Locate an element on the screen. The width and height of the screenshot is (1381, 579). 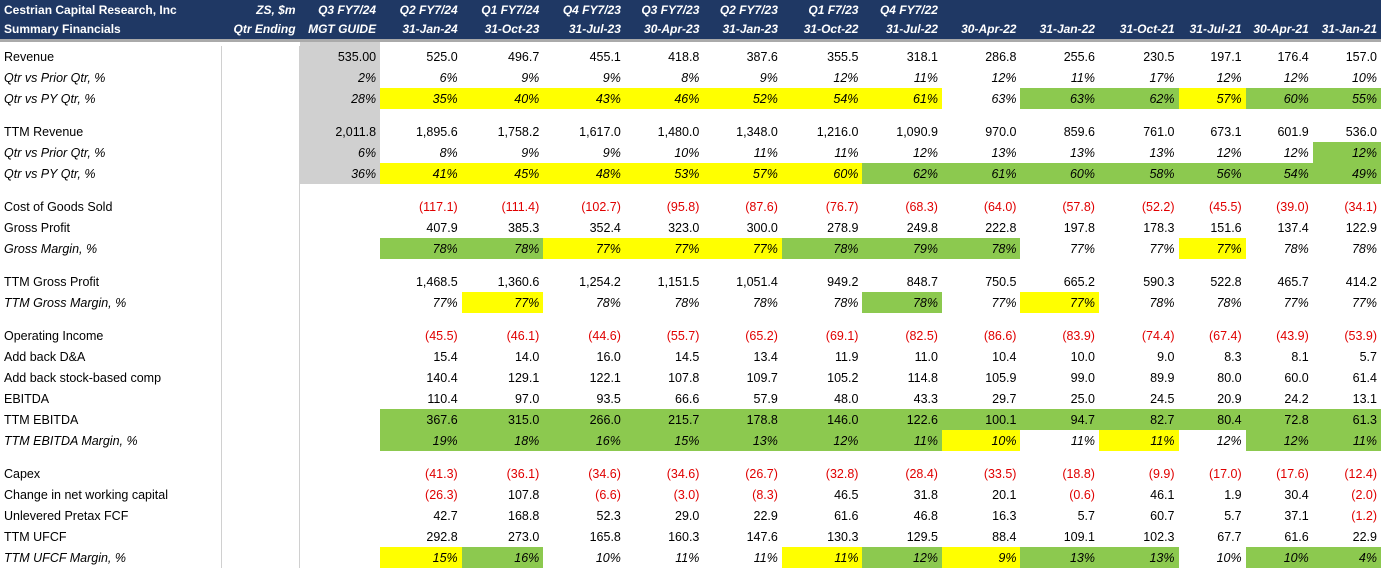
value-cell: 19% is located at coordinates (421, 440).